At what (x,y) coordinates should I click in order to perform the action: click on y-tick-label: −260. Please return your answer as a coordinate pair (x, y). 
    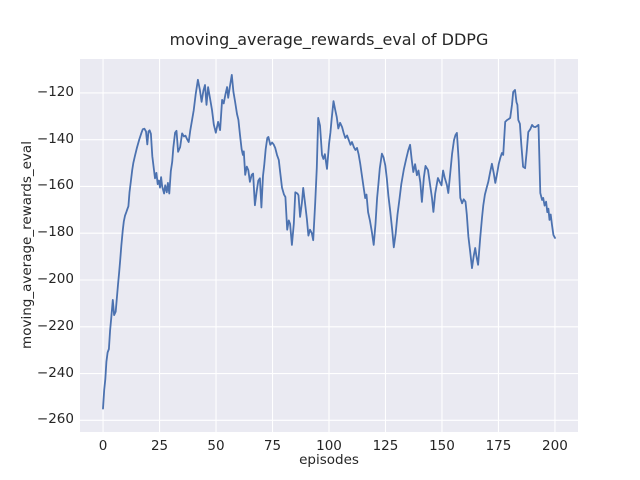
    Looking at the image, I should click on (55, 419).